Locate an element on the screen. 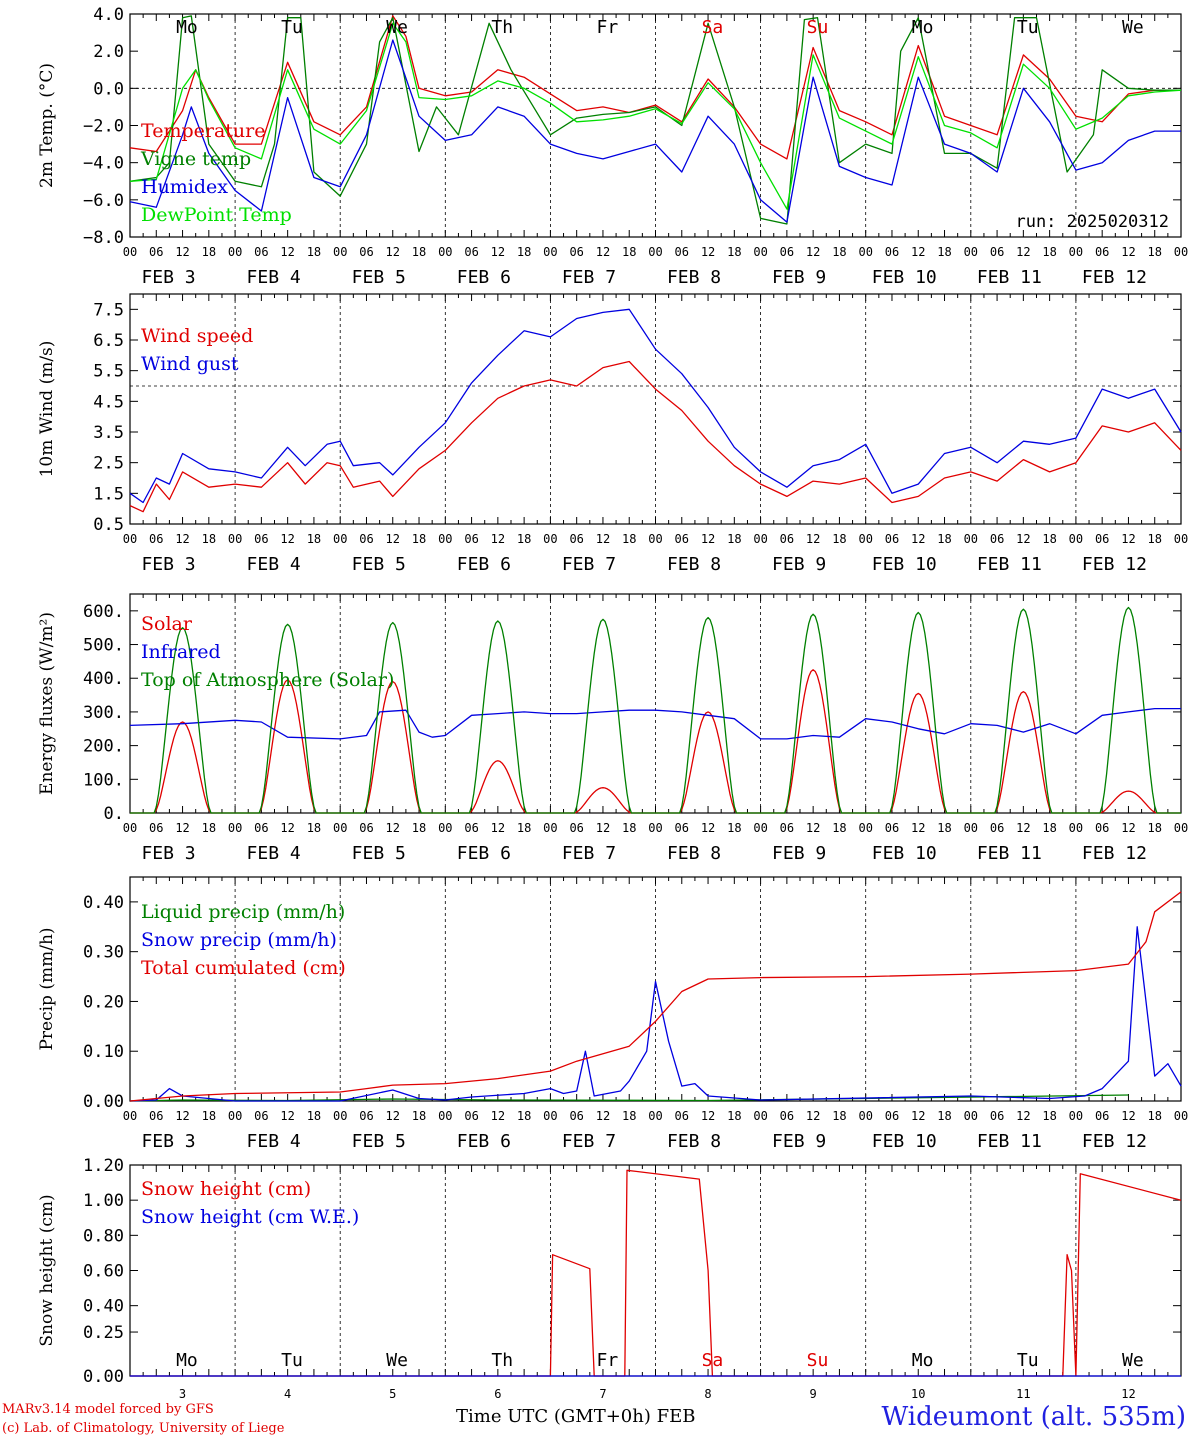  energy-date-label: FEB 8 is located at coordinates (694, 853).